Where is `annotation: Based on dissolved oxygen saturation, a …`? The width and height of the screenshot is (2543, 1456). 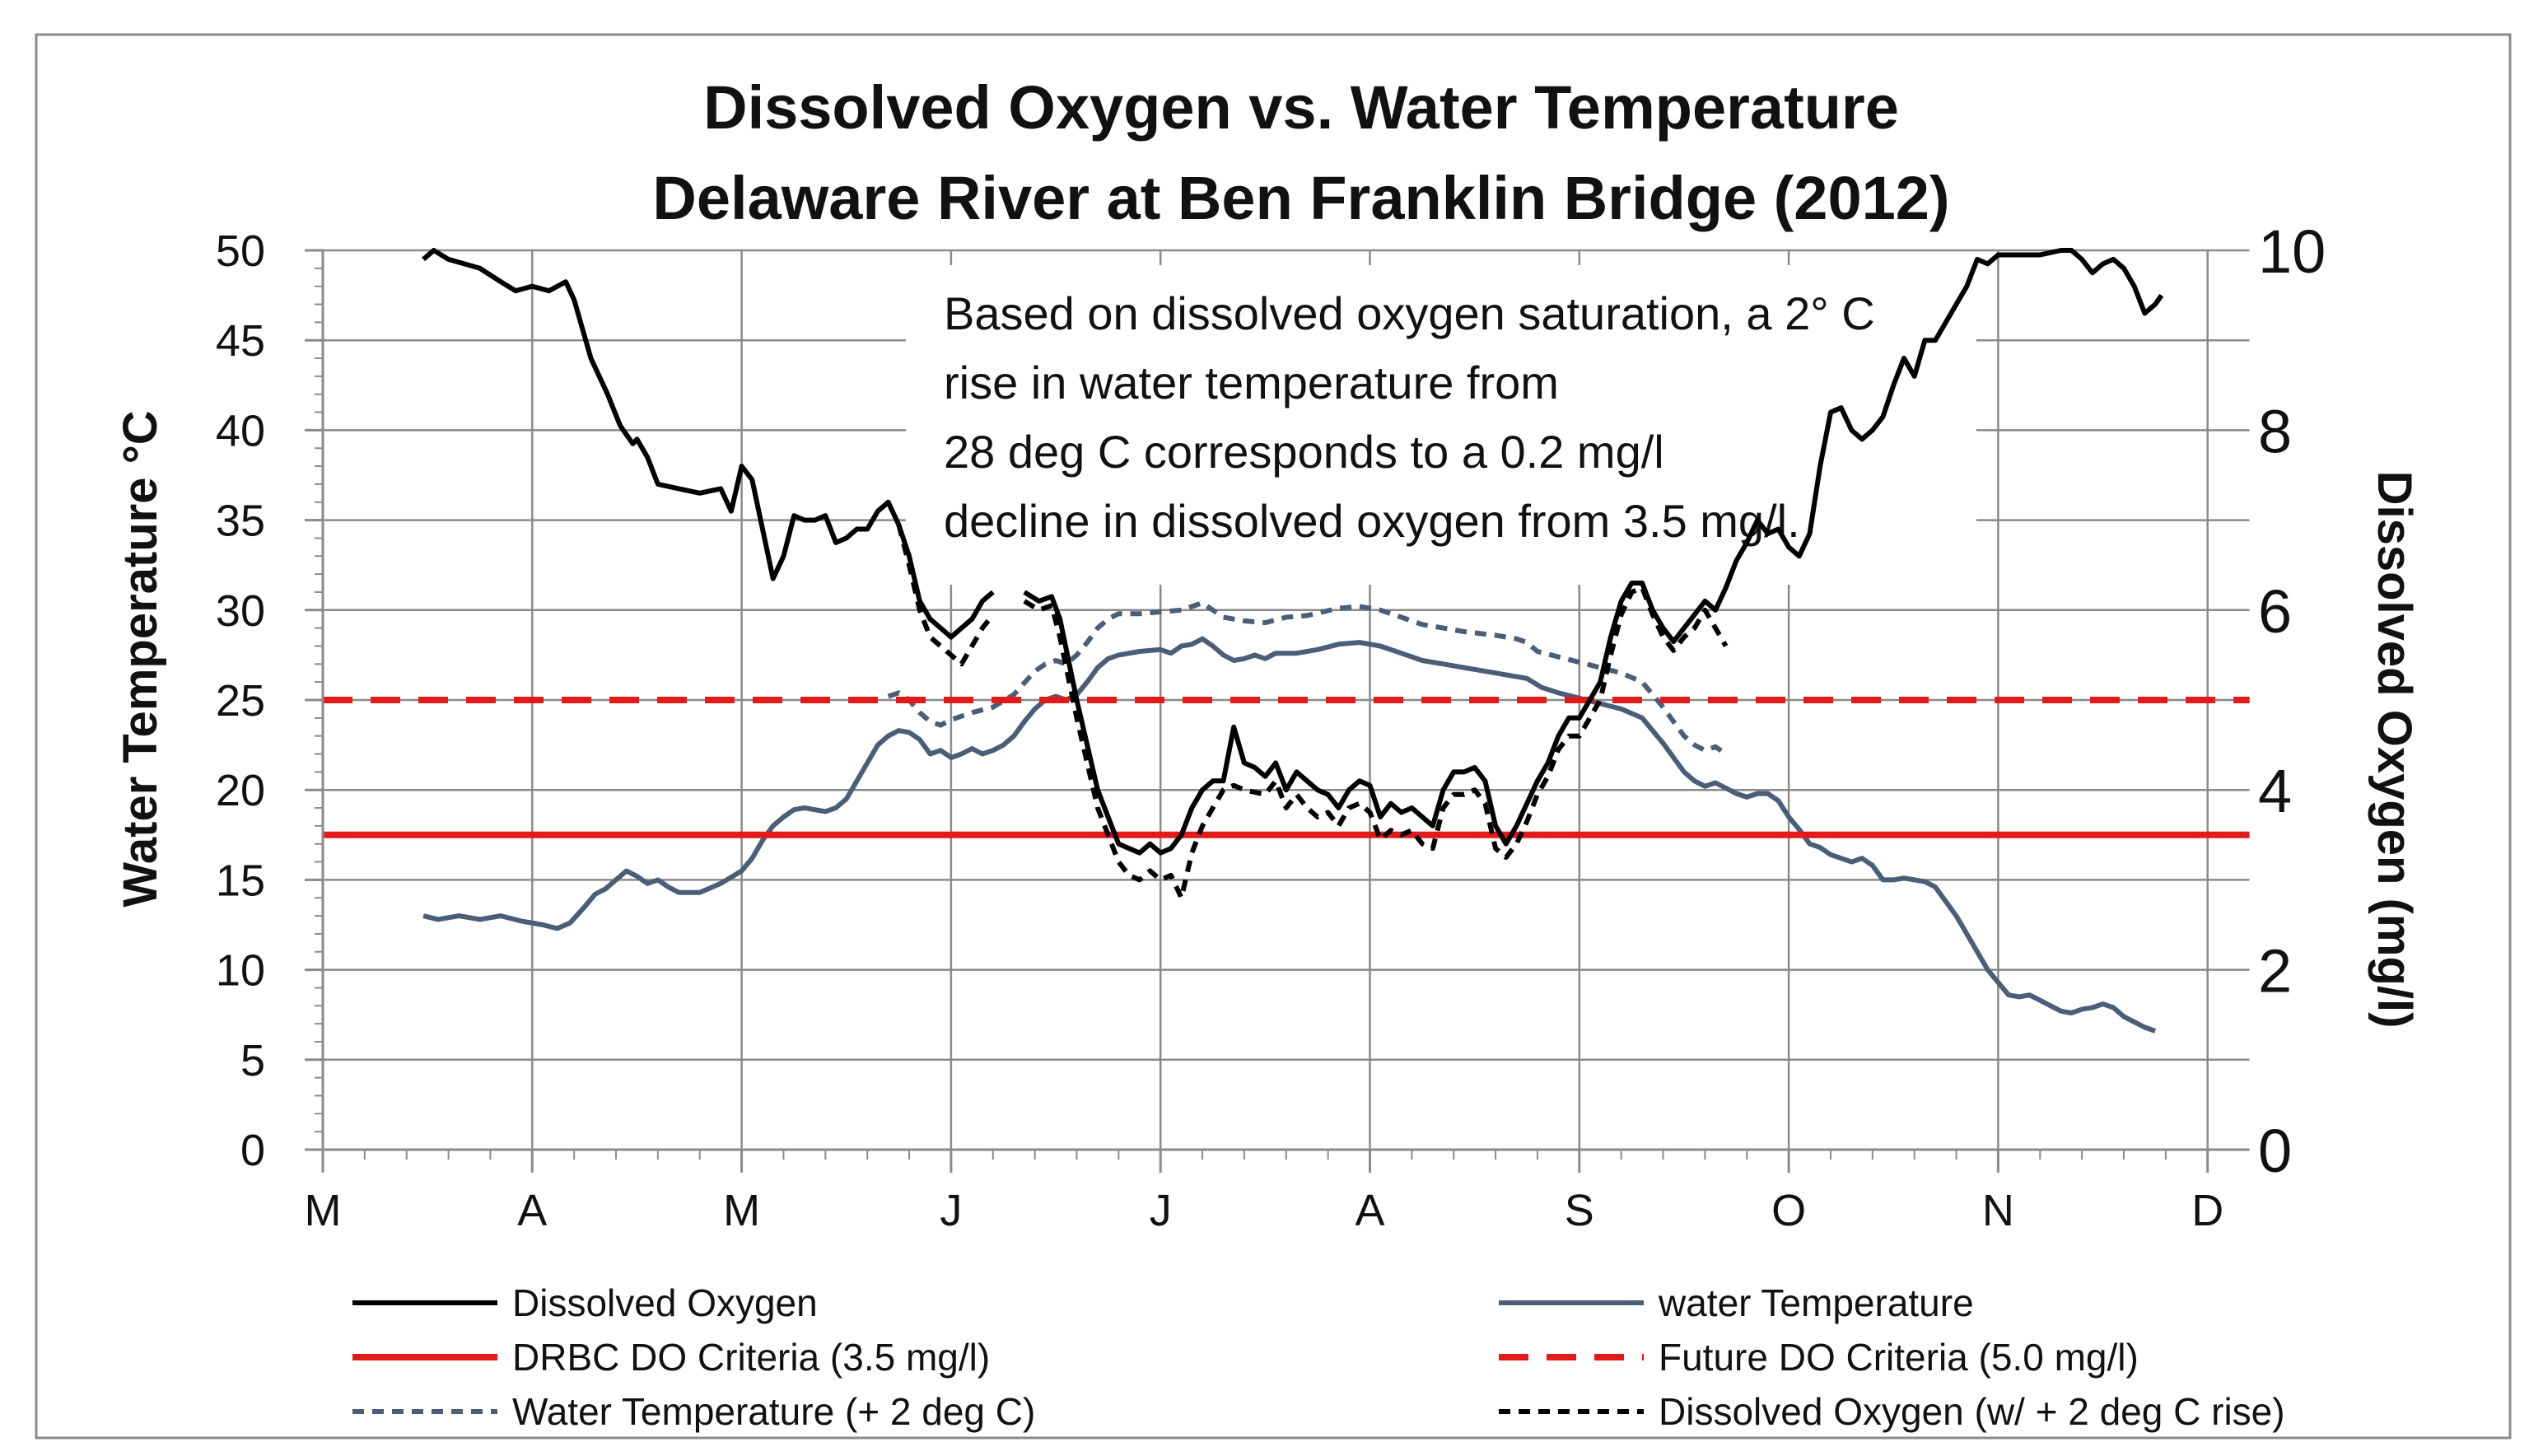 annotation: Based on dissolved oxygen saturation, a … is located at coordinates (1441, 425).